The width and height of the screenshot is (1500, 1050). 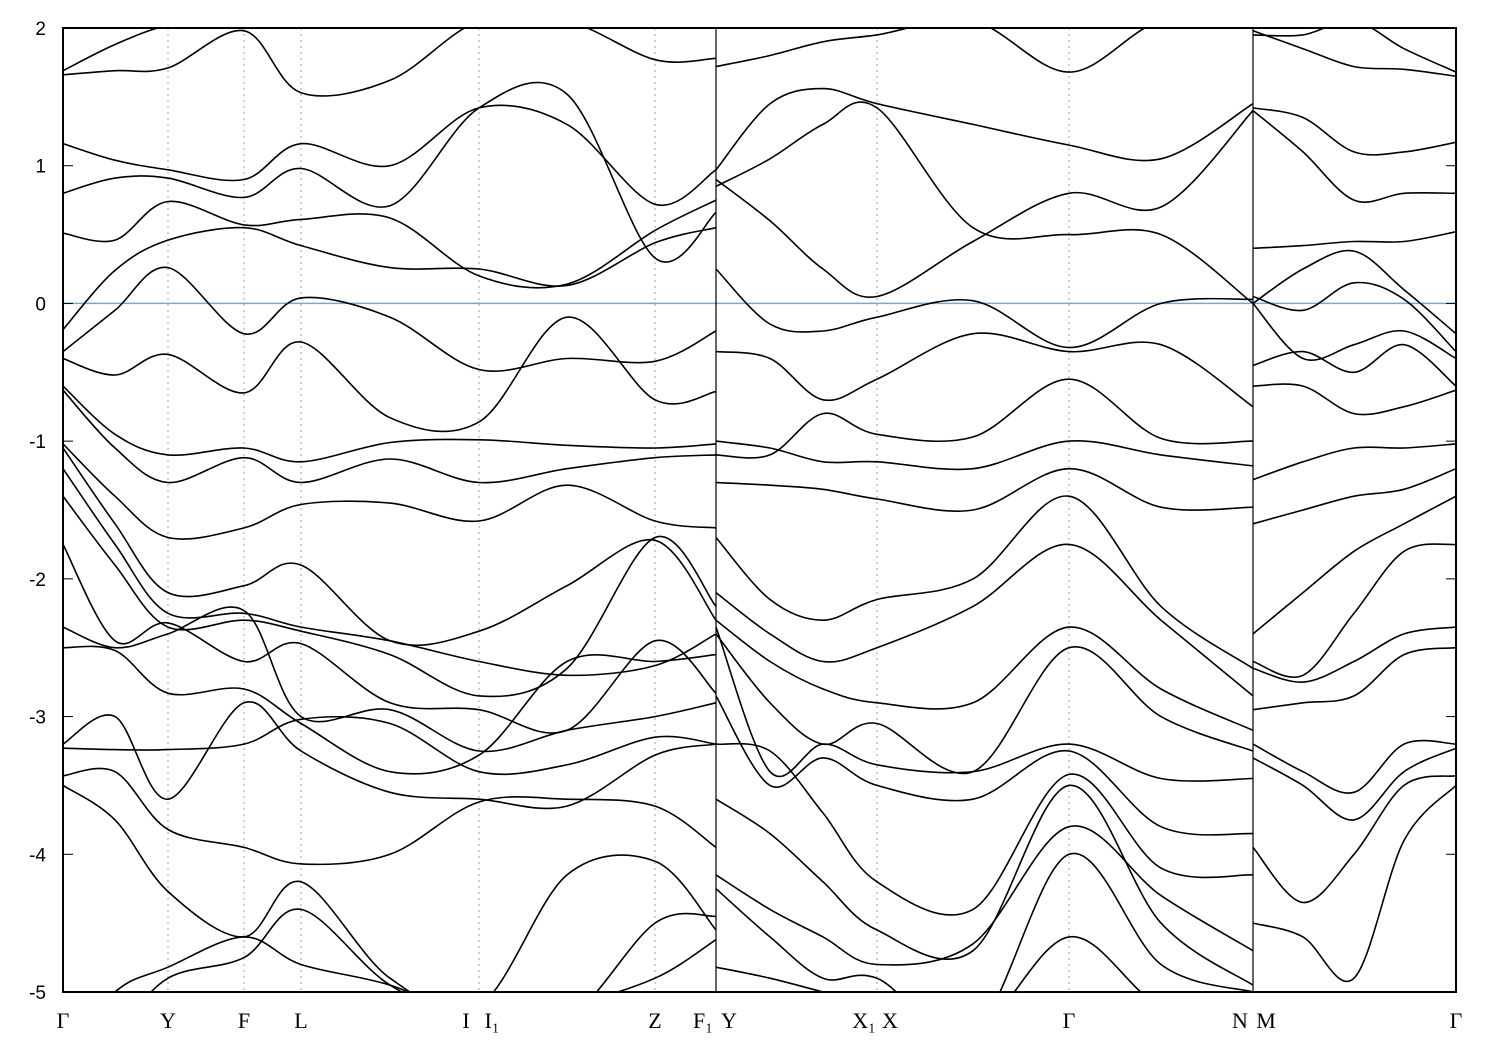 I want to click on y-tick-label: 1, so click(x=40, y=167).